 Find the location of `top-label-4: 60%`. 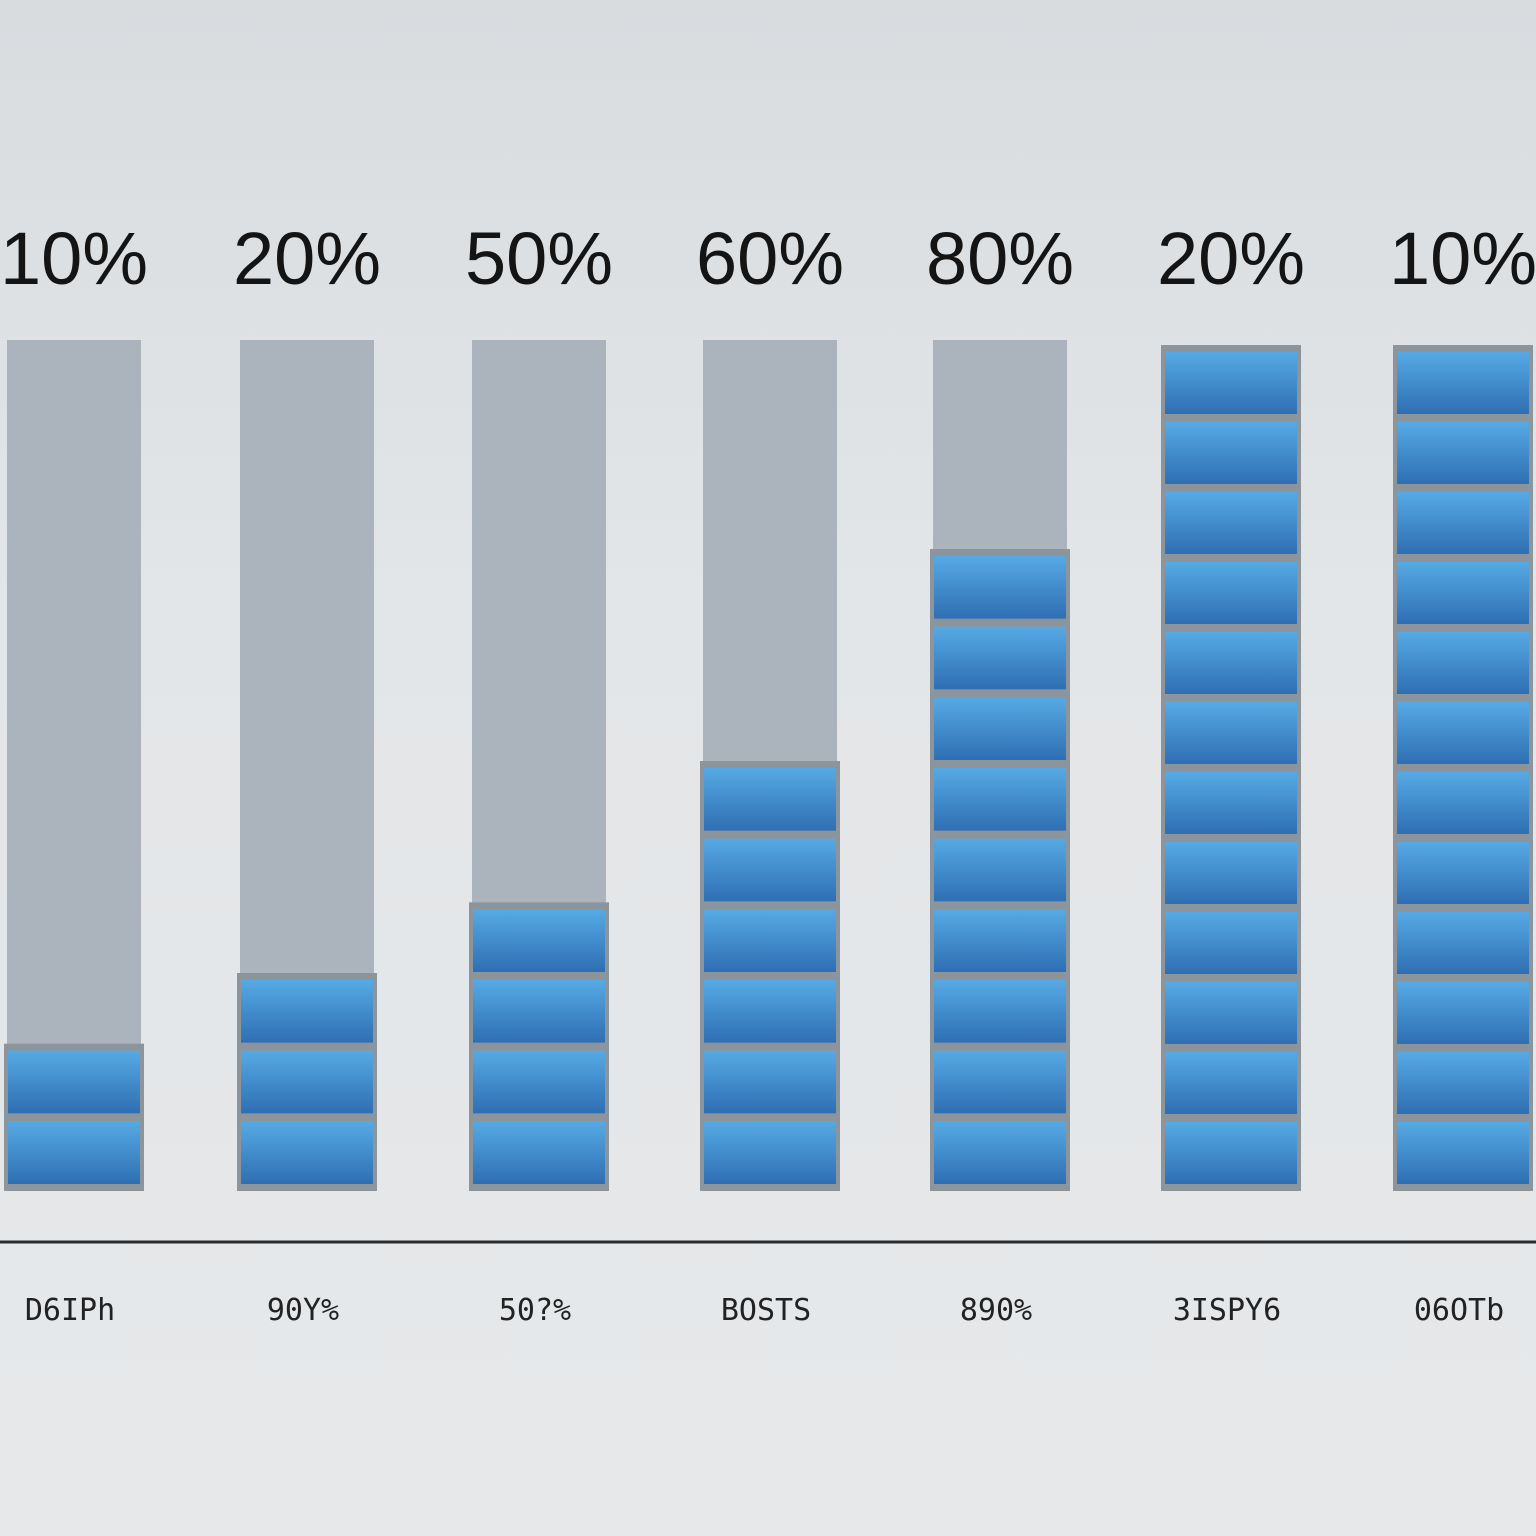

top-label-4: 60% is located at coordinates (770, 258).